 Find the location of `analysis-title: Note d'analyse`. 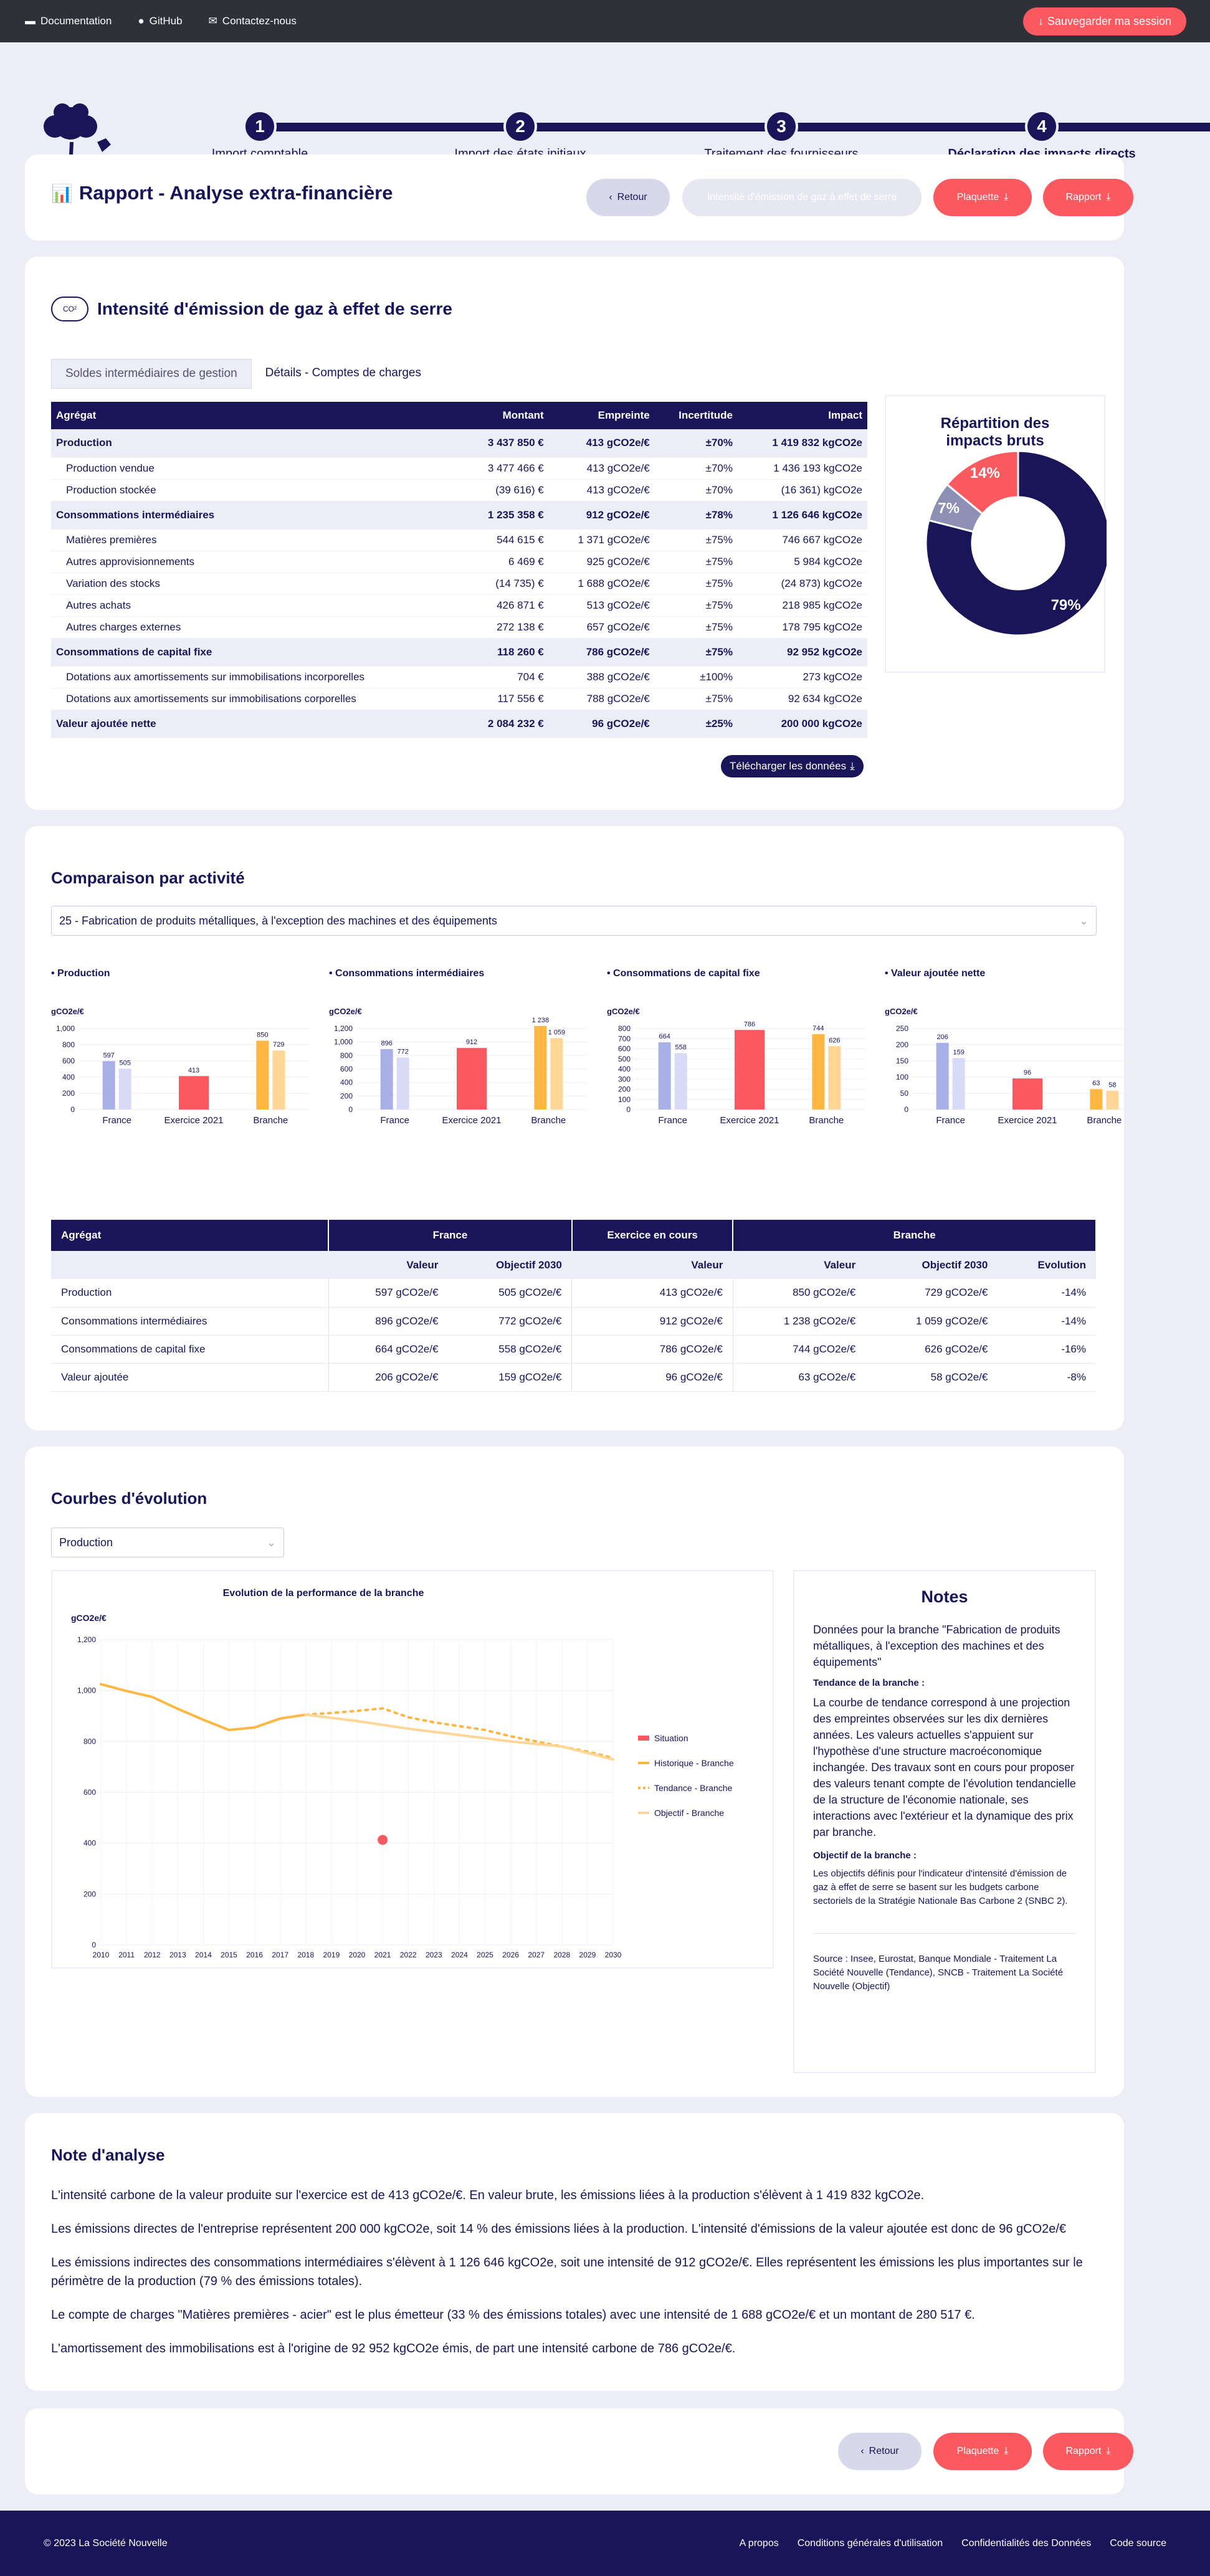

analysis-title: Note d'analyse is located at coordinates (108, 2155).